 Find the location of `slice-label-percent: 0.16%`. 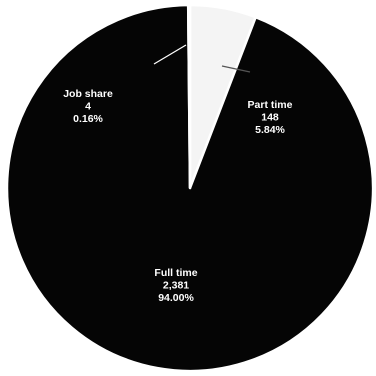

slice-label-percent: 0.16% is located at coordinates (88, 119).